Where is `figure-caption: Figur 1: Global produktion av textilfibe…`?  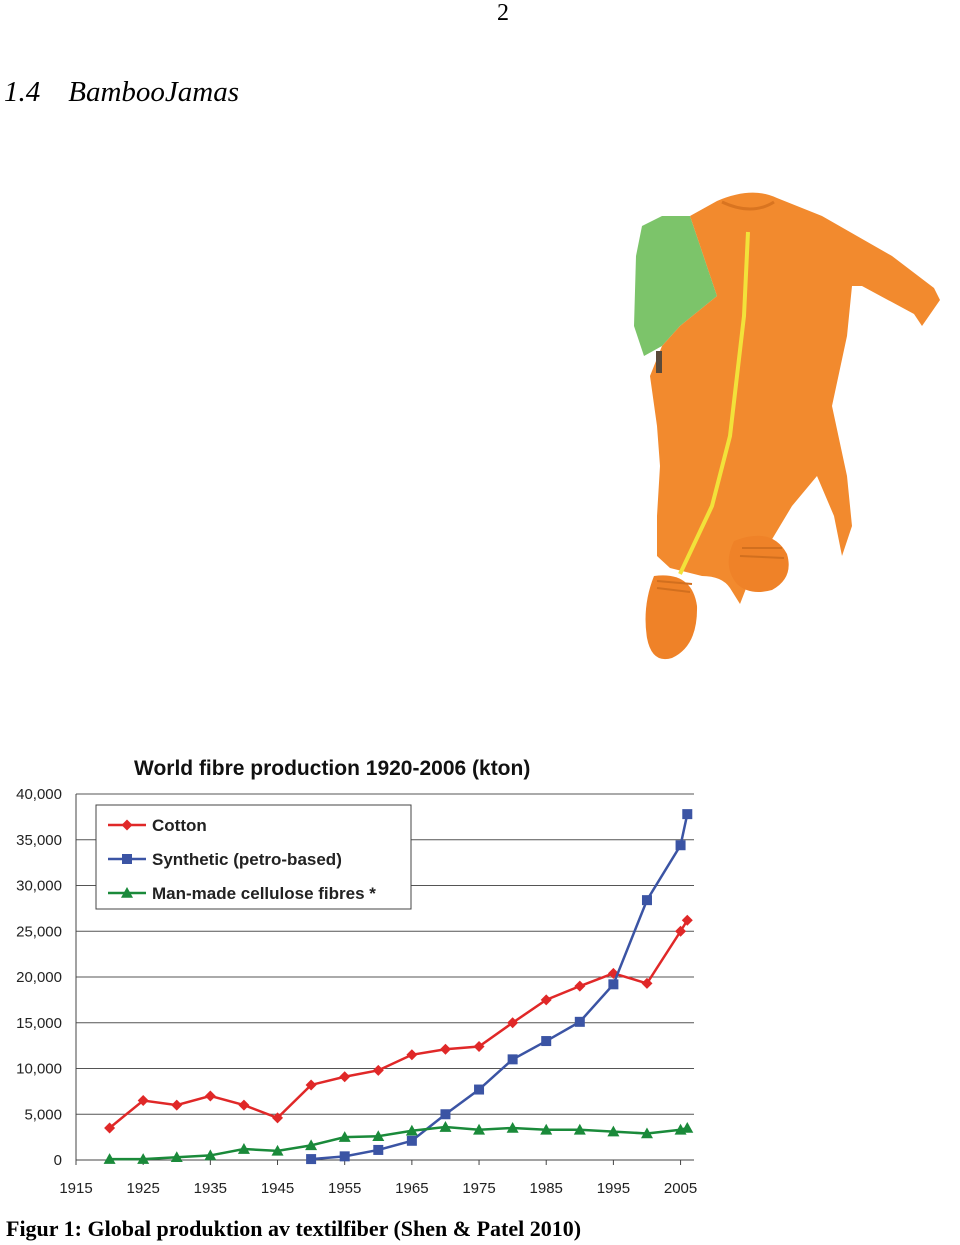
figure-caption: Figur 1: Global produktion av textilfibe… is located at coordinates (294, 1228).